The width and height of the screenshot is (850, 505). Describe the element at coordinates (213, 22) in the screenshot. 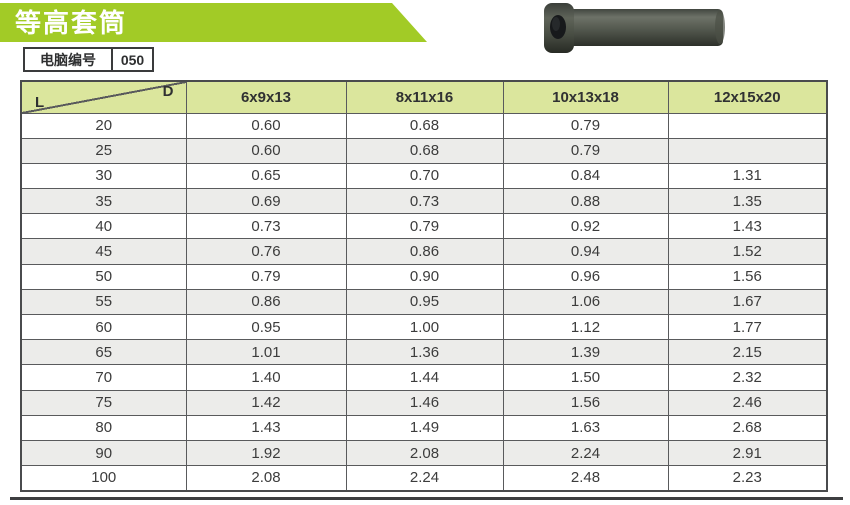

I see `title-banner: 等高套筒` at that location.